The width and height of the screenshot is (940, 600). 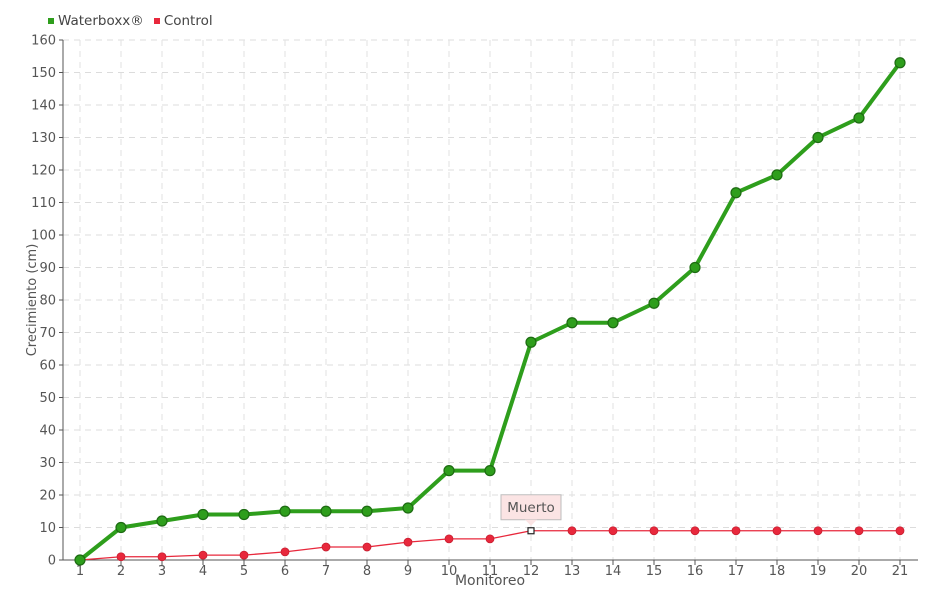 I want to click on annotation-label: Muerto, so click(x=531, y=508).